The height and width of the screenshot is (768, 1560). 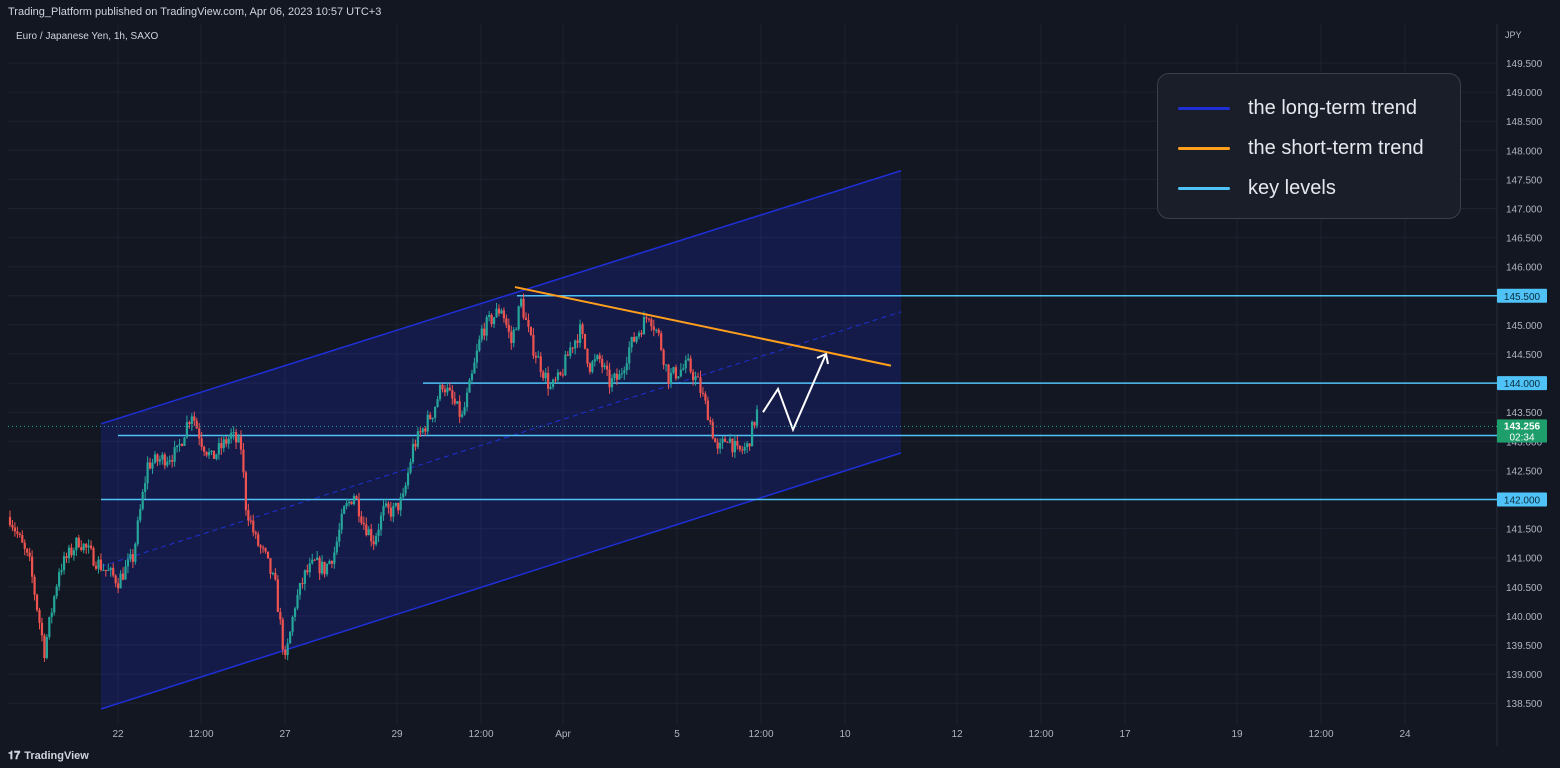 I want to click on short-term-trendline, so click(x=703, y=326).